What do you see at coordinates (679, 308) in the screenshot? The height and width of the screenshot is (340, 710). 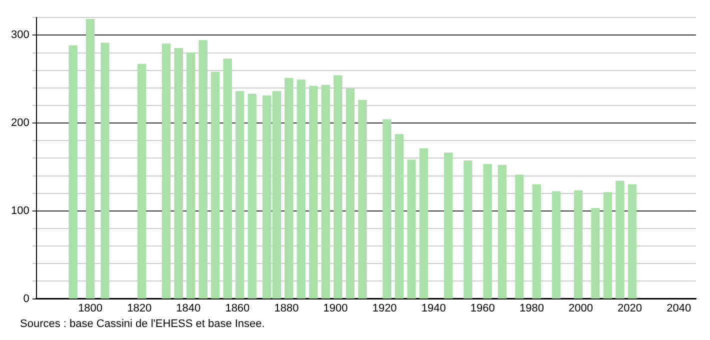 I see `x-tick-label: 2040` at bounding box center [679, 308].